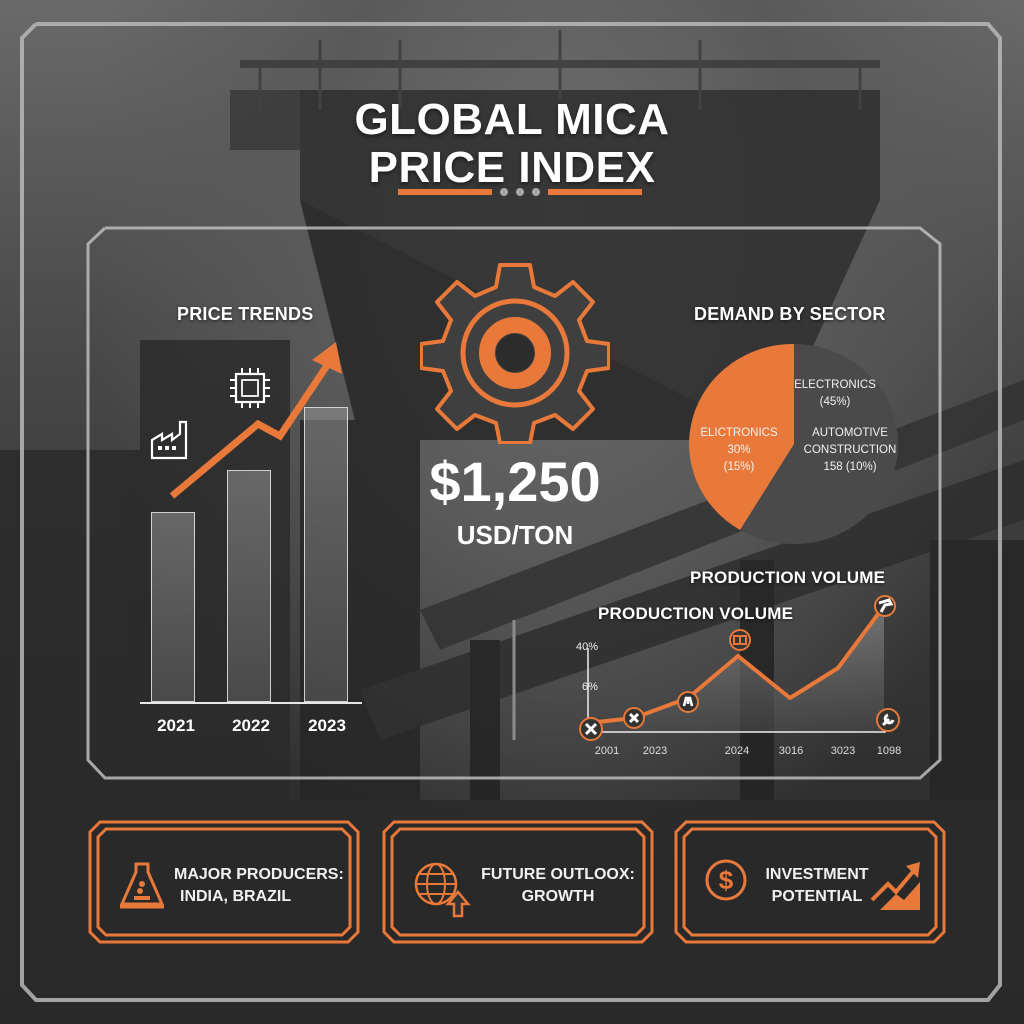 Image resolution: width=1024 pixels, height=1024 pixels. Describe the element at coordinates (595, 192) in the screenshot. I see `divider-bar-right` at that location.